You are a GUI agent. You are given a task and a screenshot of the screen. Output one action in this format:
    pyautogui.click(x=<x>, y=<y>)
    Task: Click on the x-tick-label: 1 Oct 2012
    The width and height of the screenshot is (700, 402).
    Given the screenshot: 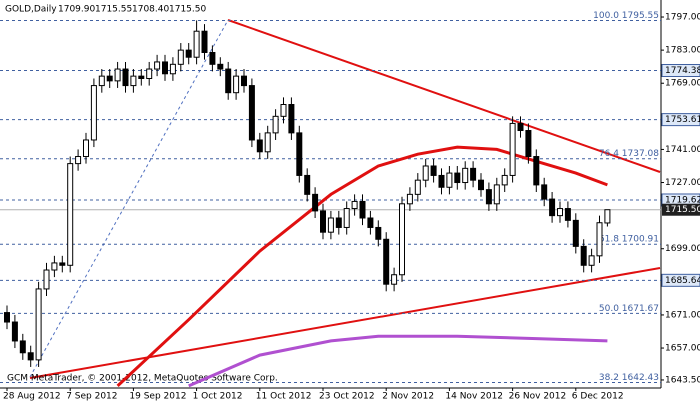 What is the action you would take?
    pyautogui.click(x=218, y=397)
    